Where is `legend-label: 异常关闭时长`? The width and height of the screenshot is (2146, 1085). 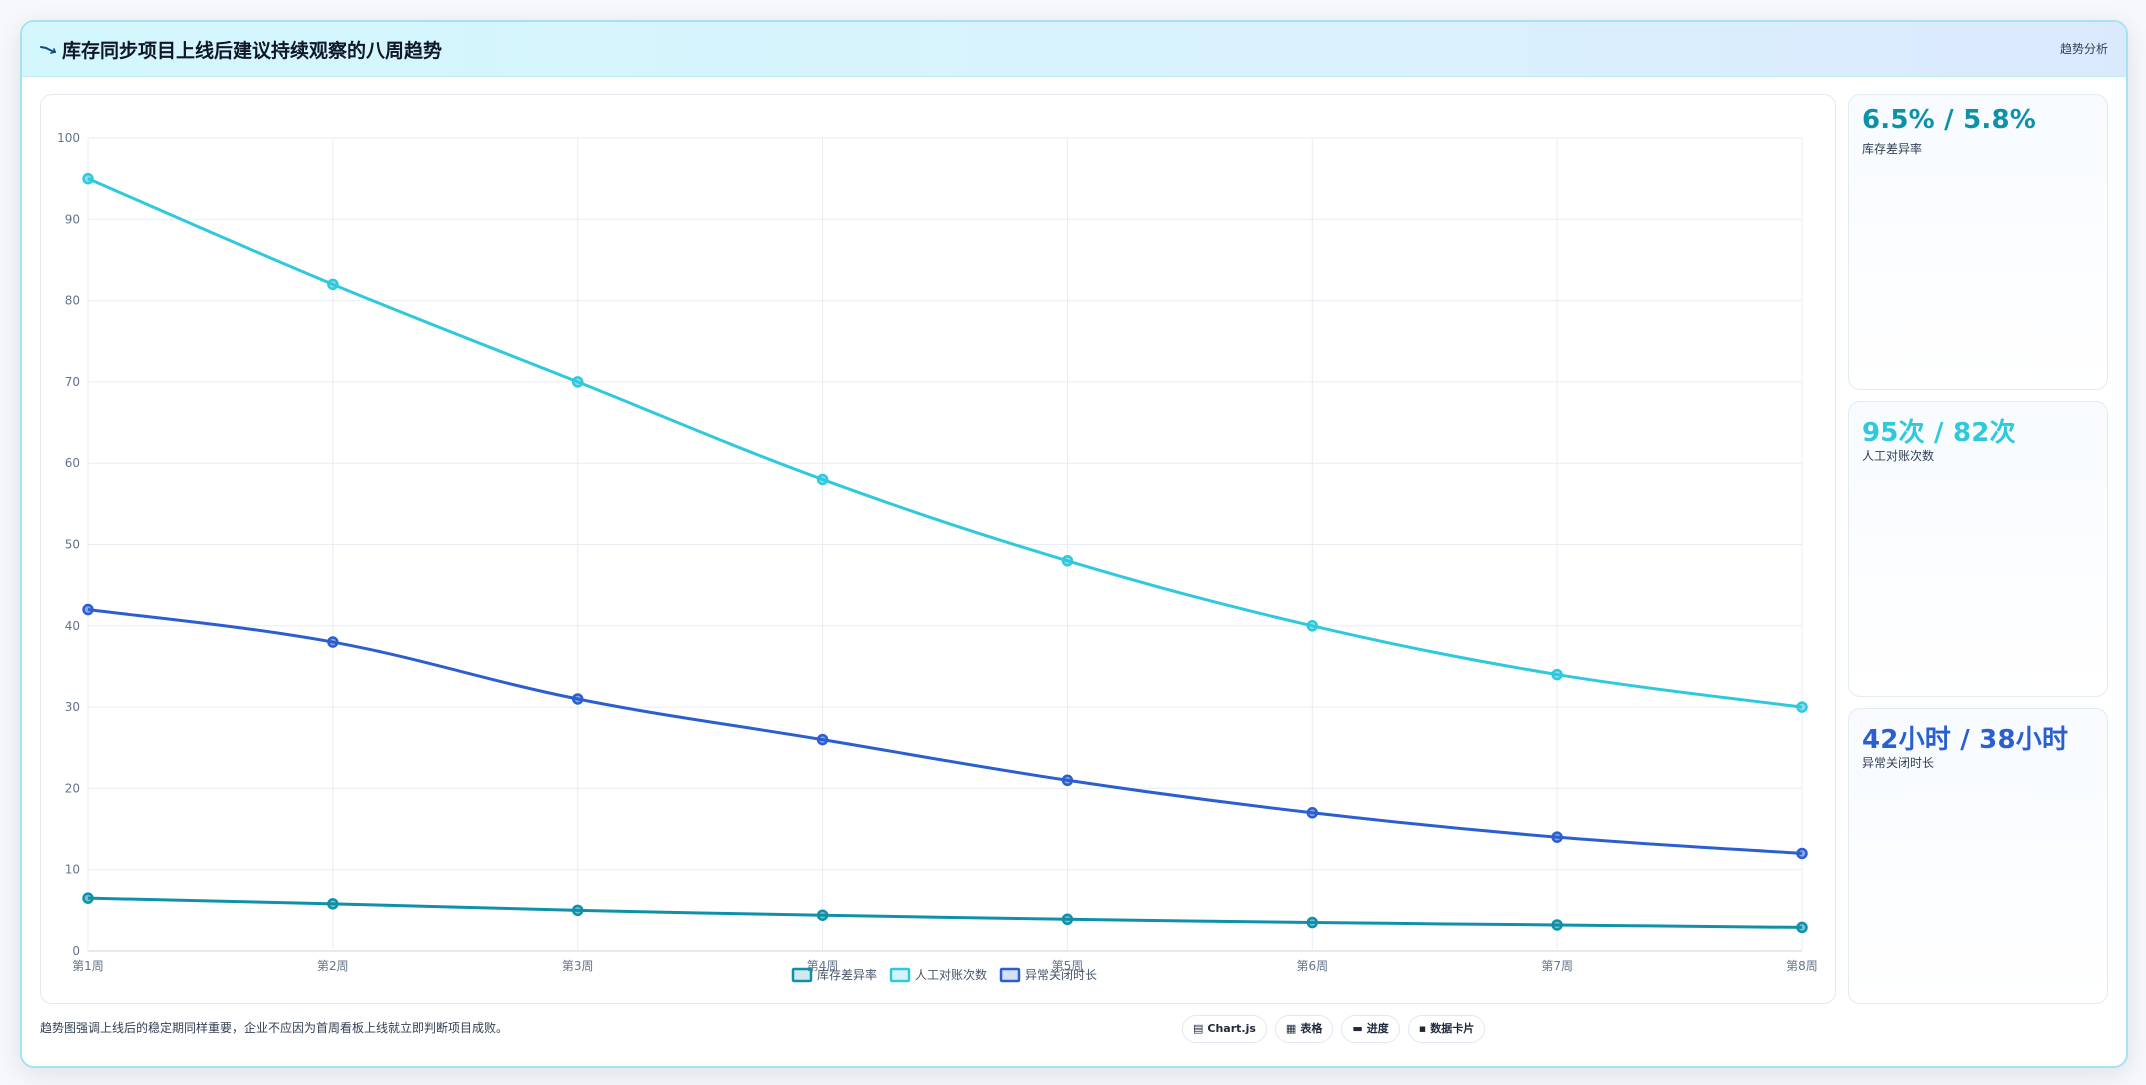
legend-label: 异常关闭时长 is located at coordinates (1061, 975).